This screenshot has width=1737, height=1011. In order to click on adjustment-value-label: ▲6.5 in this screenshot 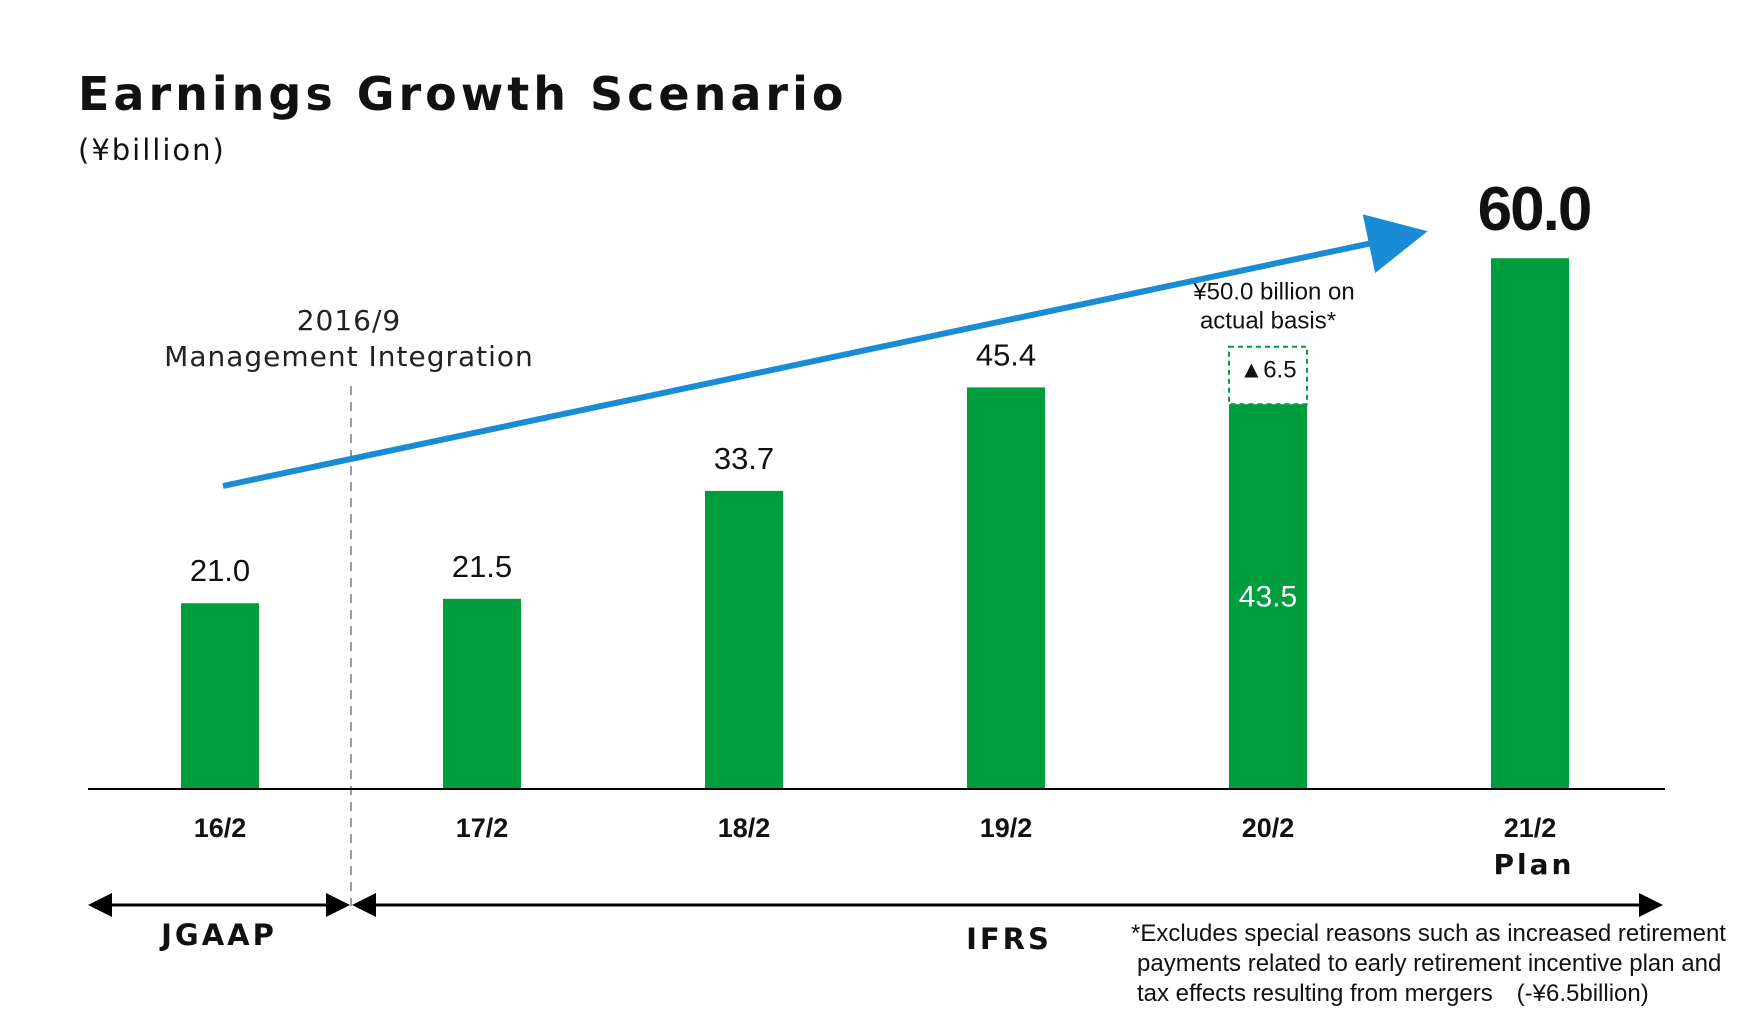, I will do `click(1267, 370)`.